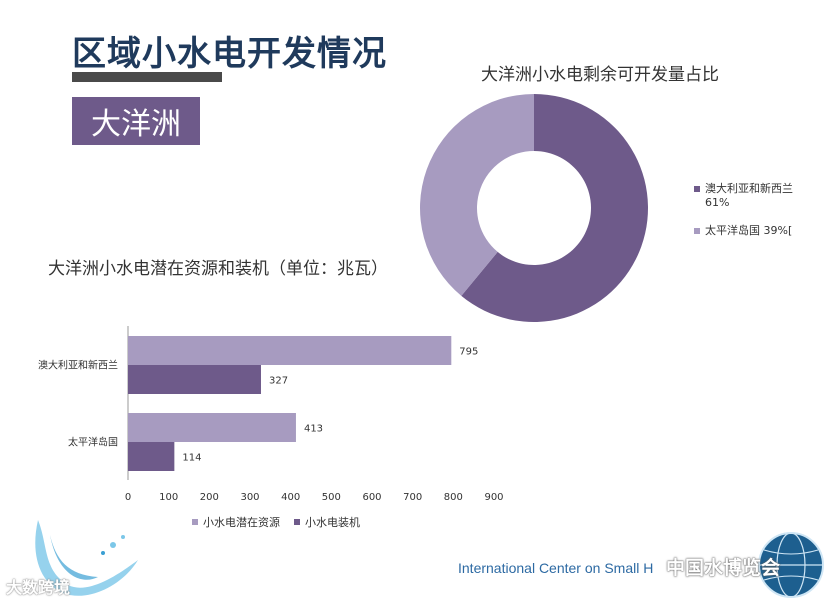 The image size is (837, 604). Describe the element at coordinates (332, 522) in the screenshot. I see `bar-legend-label: 小水电装机` at that location.